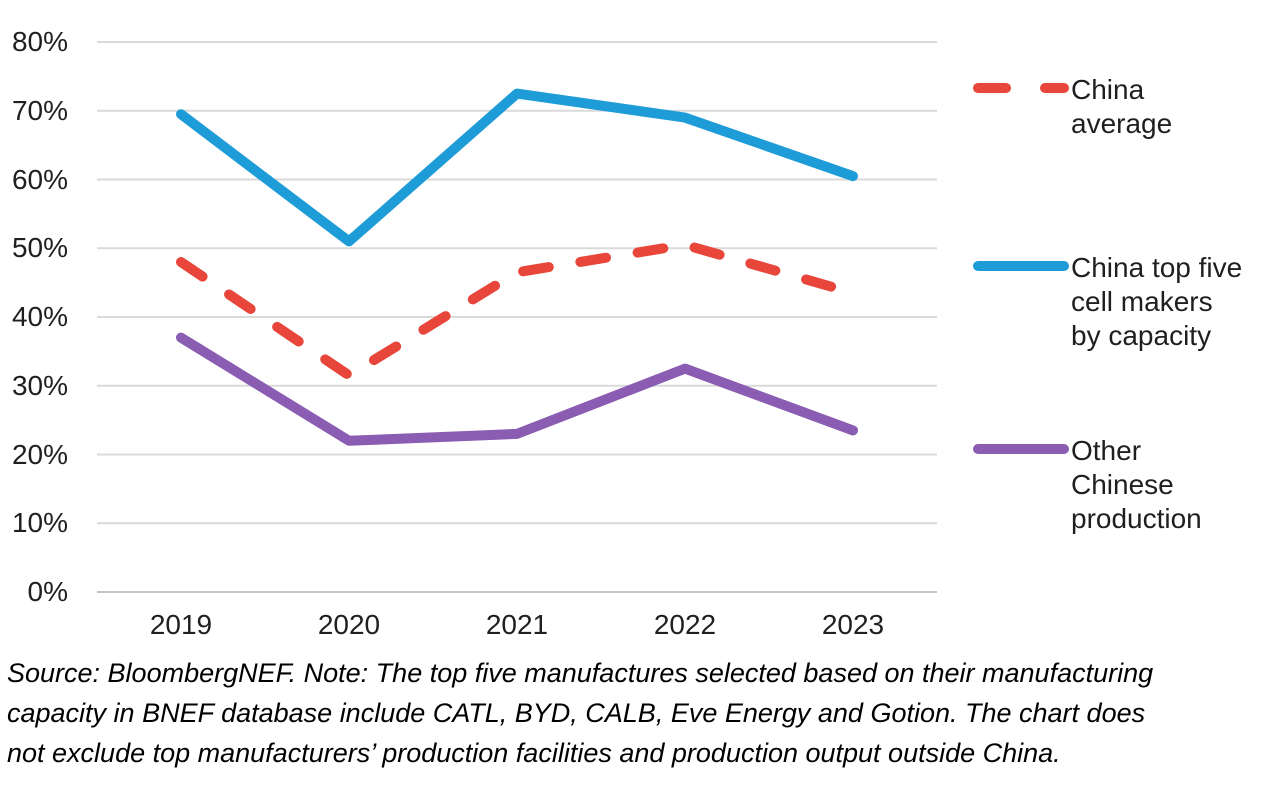 The image size is (1263, 791). What do you see at coordinates (1136, 518) in the screenshot?
I see `legend-label-line: production` at bounding box center [1136, 518].